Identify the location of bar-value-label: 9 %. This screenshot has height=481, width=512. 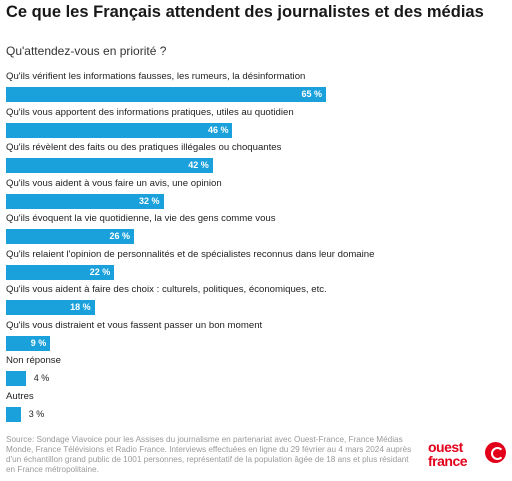
(38, 342).